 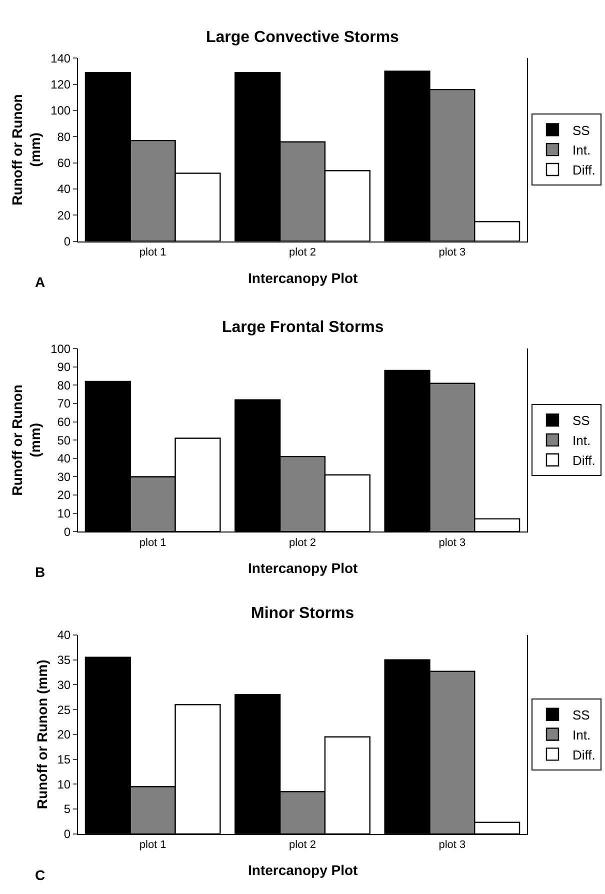 I want to click on y-tick-label: 35, so click(x=64, y=660).